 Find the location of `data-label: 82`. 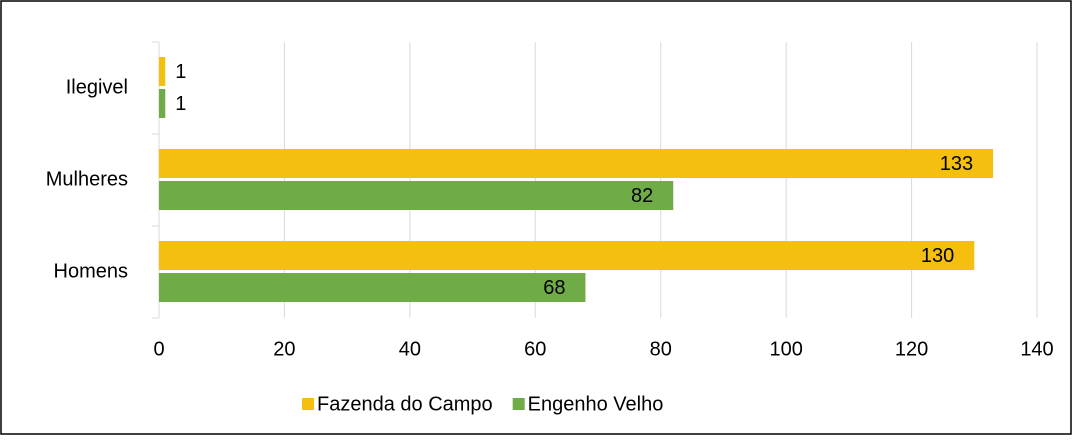

data-label: 82 is located at coordinates (642, 196).